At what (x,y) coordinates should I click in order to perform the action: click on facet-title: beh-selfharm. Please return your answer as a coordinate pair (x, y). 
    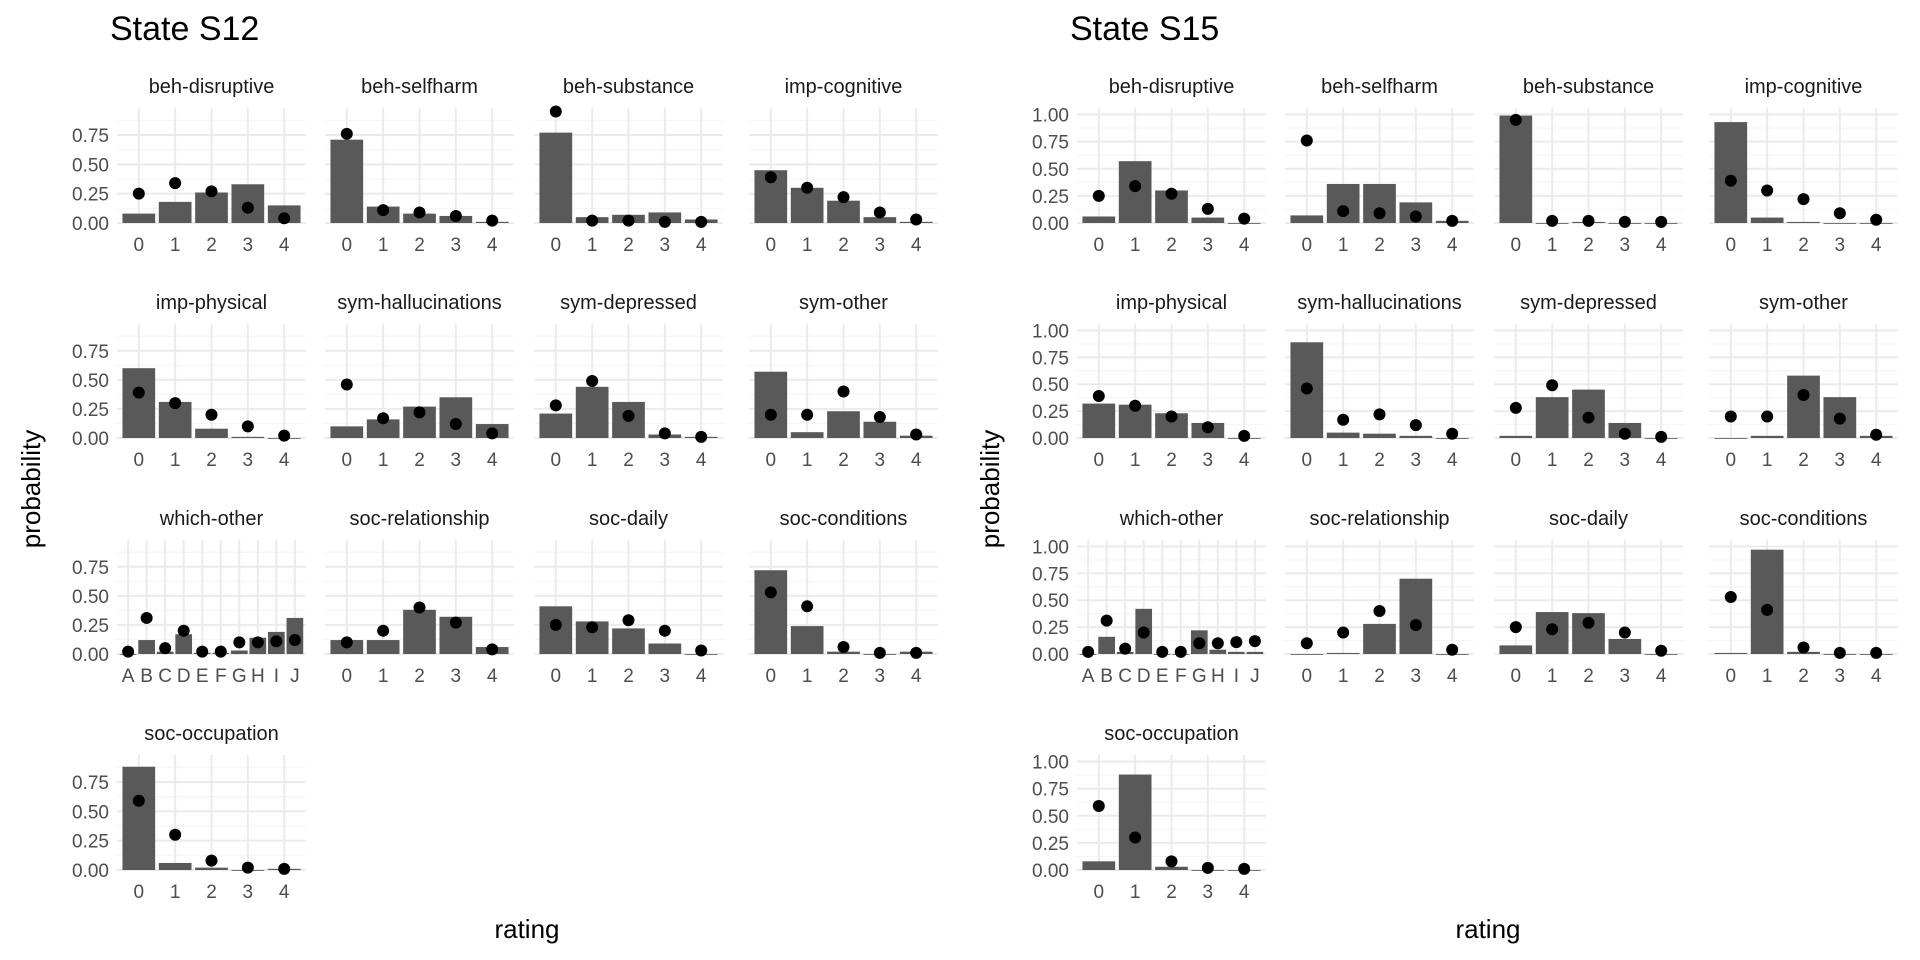
    Looking at the image, I should click on (1379, 87).